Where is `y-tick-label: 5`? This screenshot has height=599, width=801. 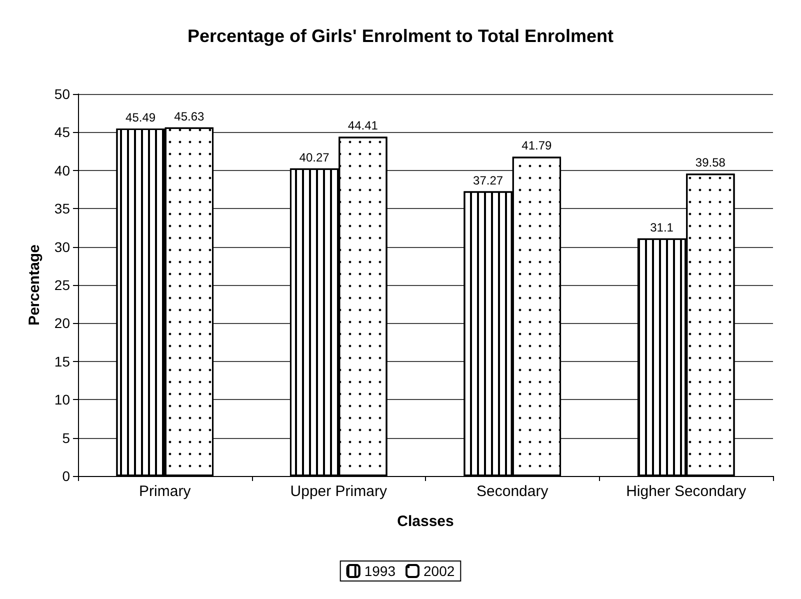
y-tick-label: 5 is located at coordinates (66, 438).